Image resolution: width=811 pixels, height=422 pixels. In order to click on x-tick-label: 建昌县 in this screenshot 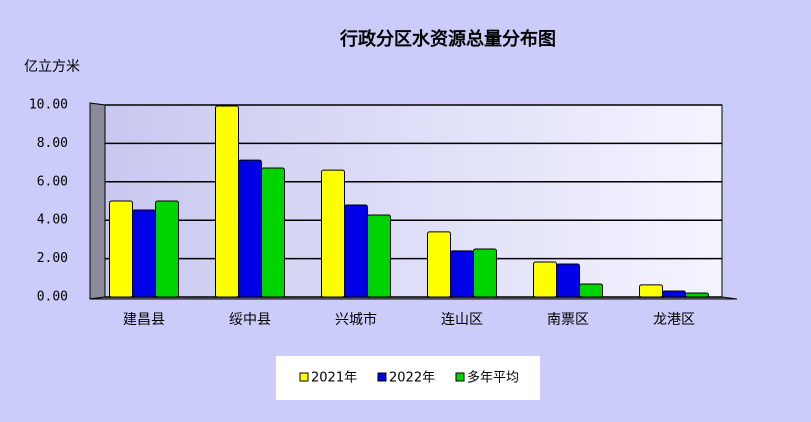, I will do `click(144, 320)`.